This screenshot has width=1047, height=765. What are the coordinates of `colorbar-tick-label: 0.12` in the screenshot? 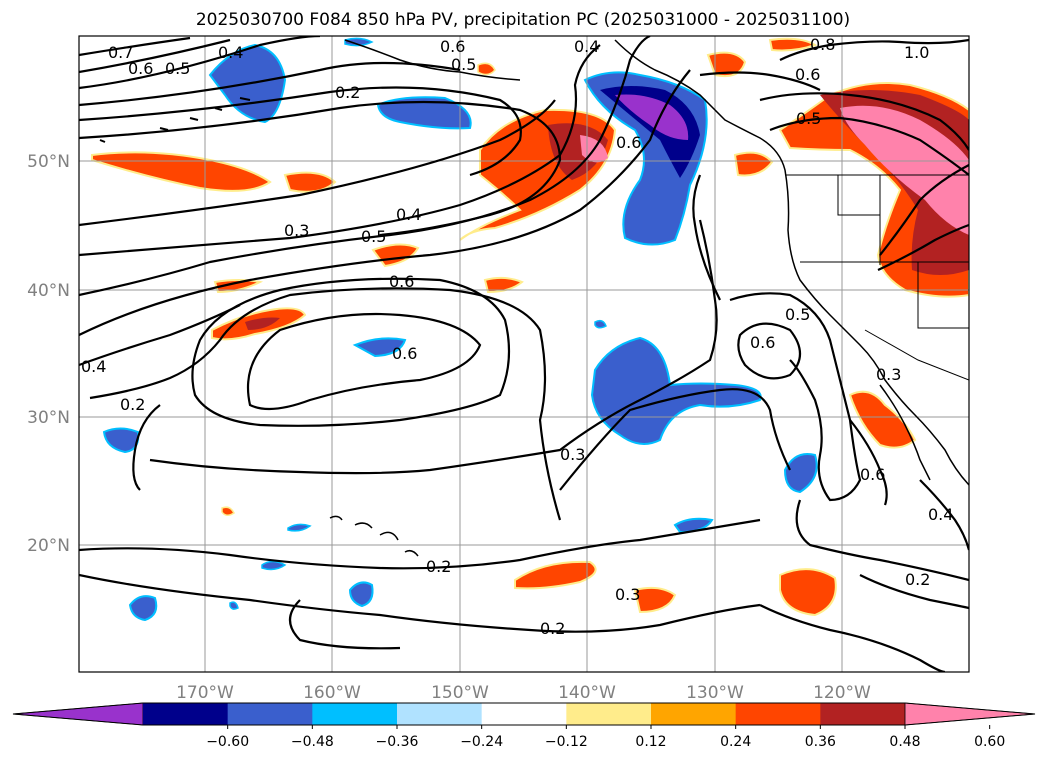 It's located at (650, 742).